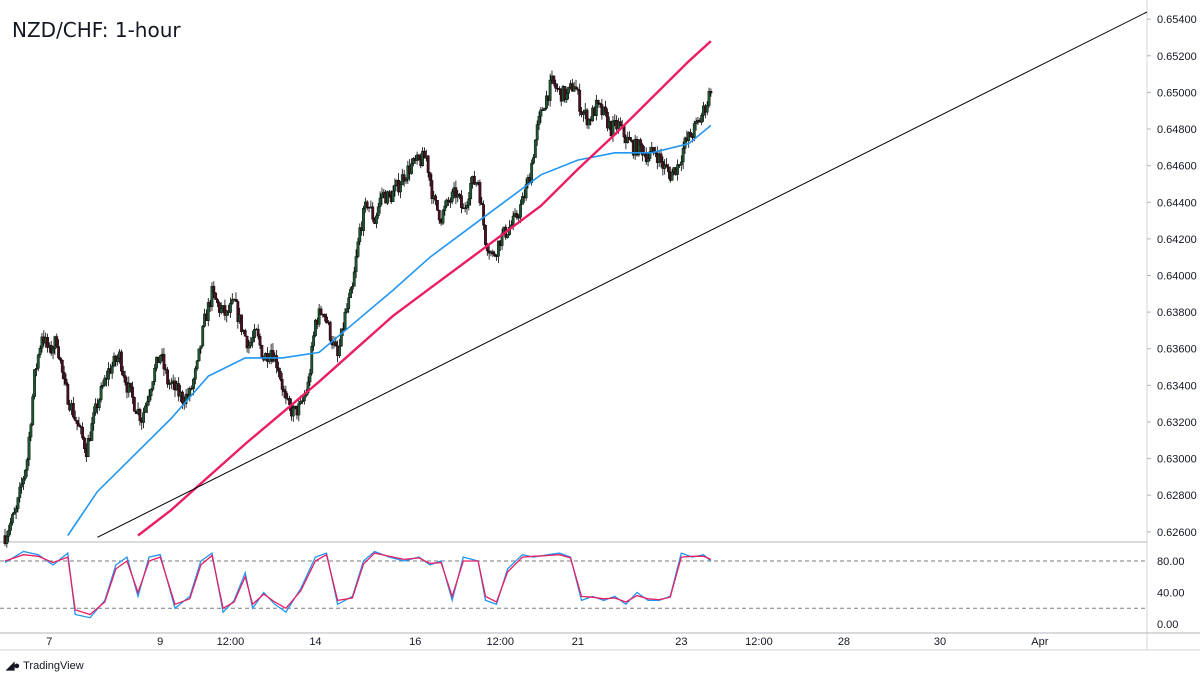 This screenshot has height=675, width=1200. I want to click on y-tick-label: 0.65200, so click(1177, 57).